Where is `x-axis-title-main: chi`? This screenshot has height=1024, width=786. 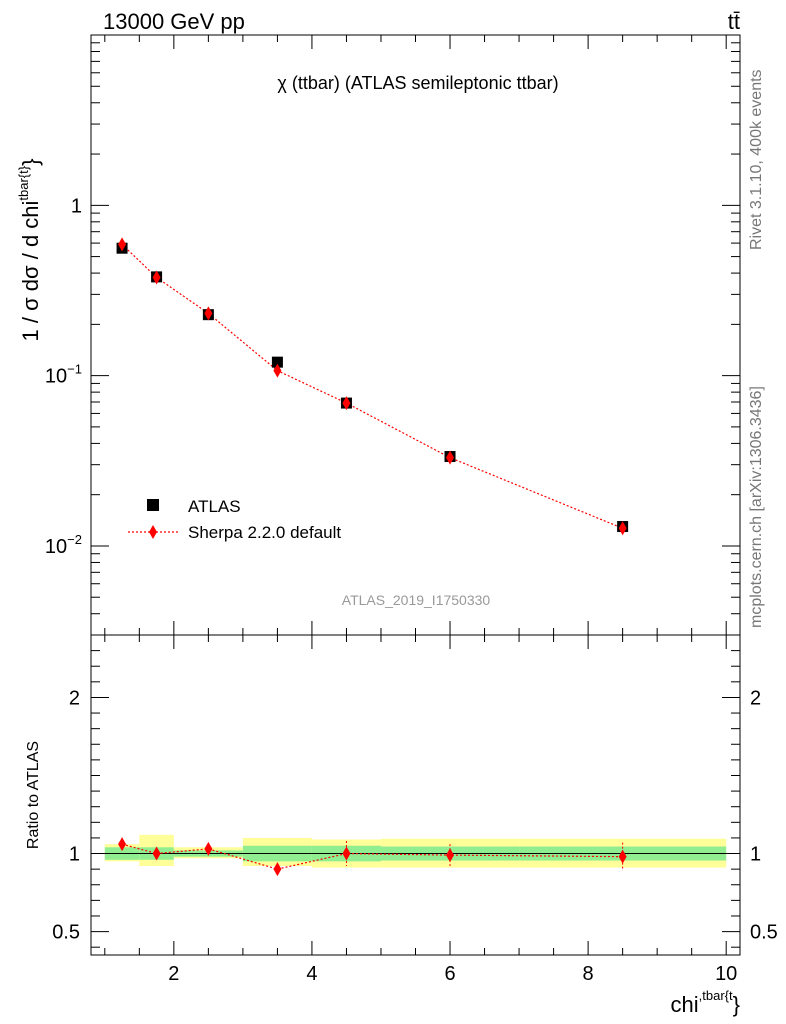
x-axis-title-main: chi is located at coordinates (685, 1004).